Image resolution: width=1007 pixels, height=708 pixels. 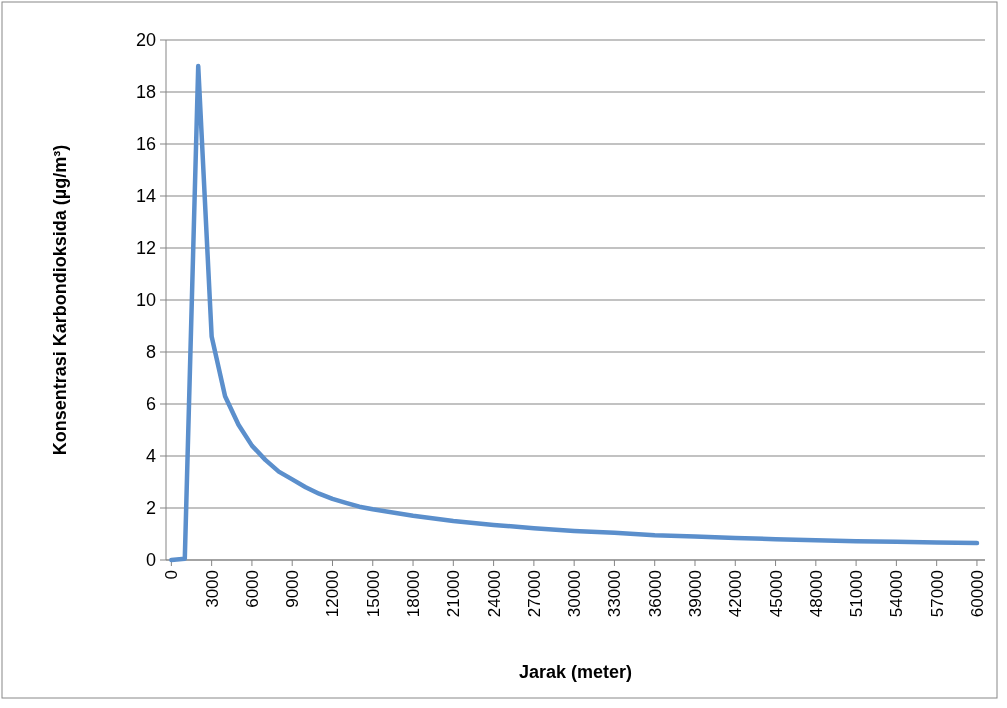 What do you see at coordinates (776, 594) in the screenshot?
I see `x-tick-label: 45000` at bounding box center [776, 594].